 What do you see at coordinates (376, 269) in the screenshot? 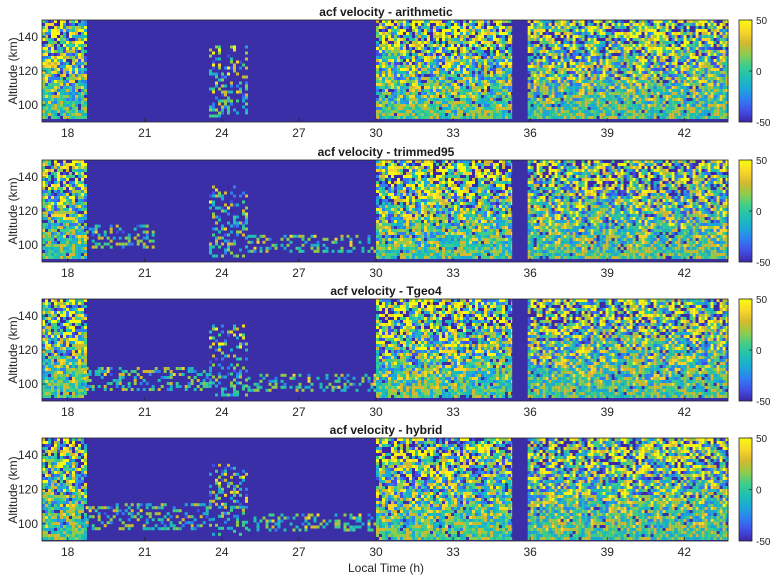
I see `panel-2-x-ticks: 18 21 24 27 30 33 36 39 42` at bounding box center [376, 269].